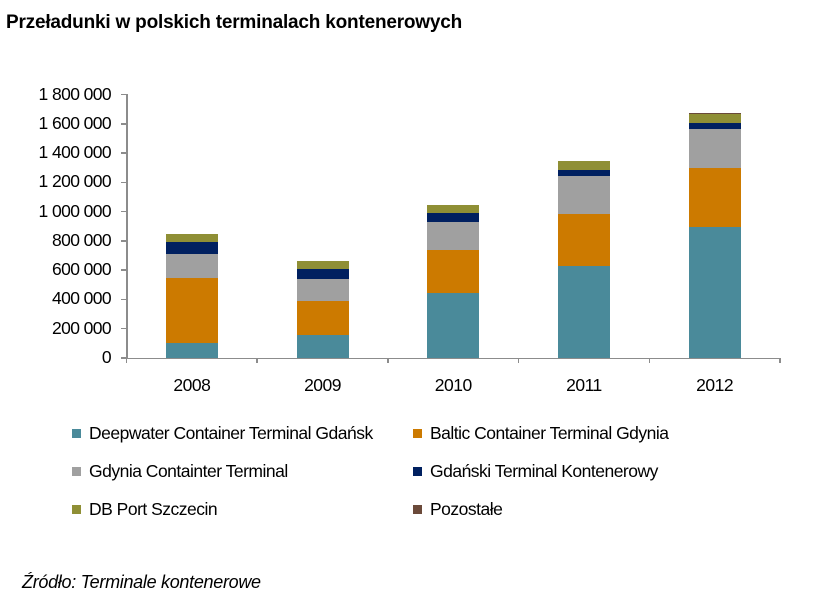  What do you see at coordinates (75, 152) in the screenshot?
I see `y-tick-label: 1 400 000` at bounding box center [75, 152].